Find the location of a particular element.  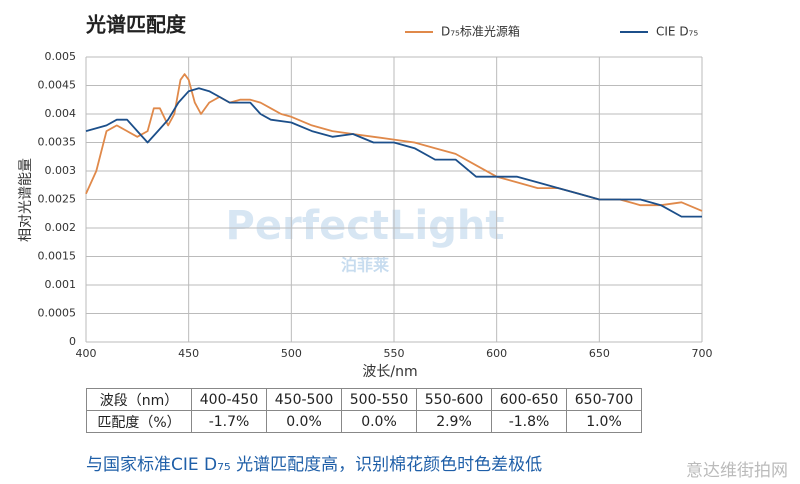

x-tick-label: 700 is located at coordinates (702, 353).